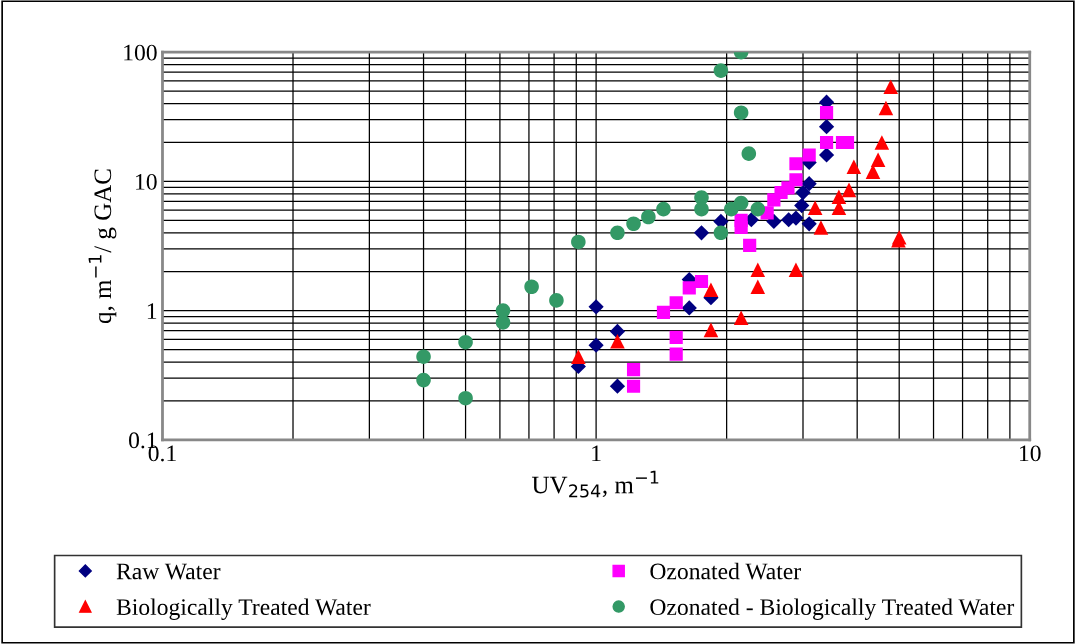 The height and width of the screenshot is (644, 1076). What do you see at coordinates (168, 571) in the screenshot?
I see `legend-label: Raw Water` at bounding box center [168, 571].